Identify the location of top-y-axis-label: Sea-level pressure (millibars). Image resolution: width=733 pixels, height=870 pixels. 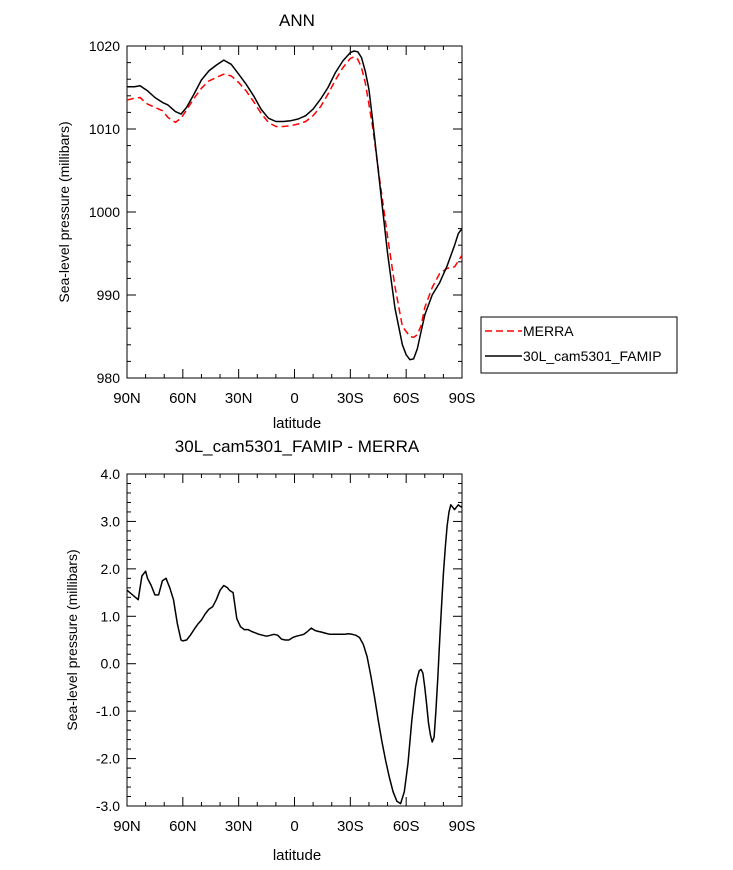
(64, 211).